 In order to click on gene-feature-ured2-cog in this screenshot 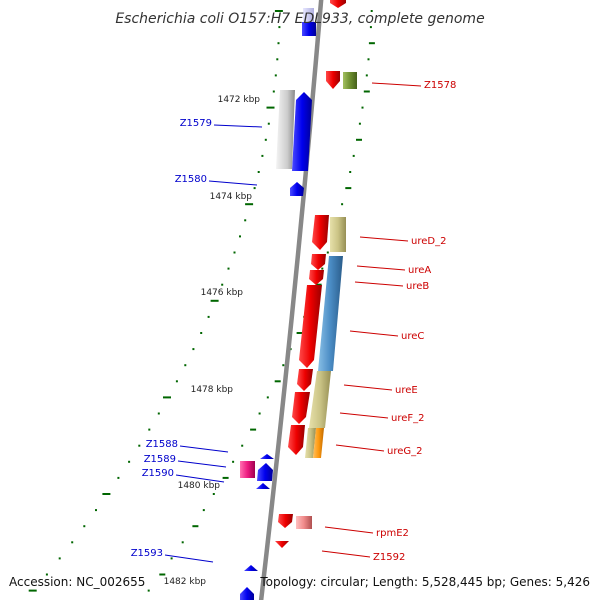, I will do `click(338, 234)`.